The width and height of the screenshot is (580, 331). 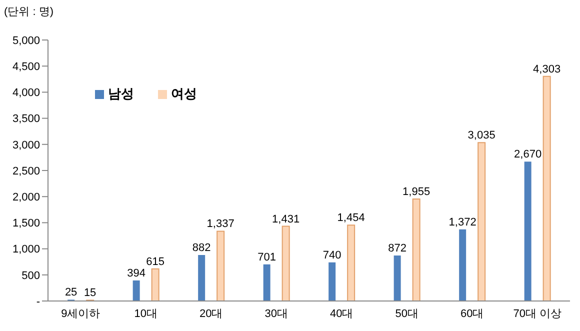 I want to click on y-tick-label: -, so click(x=38, y=302).